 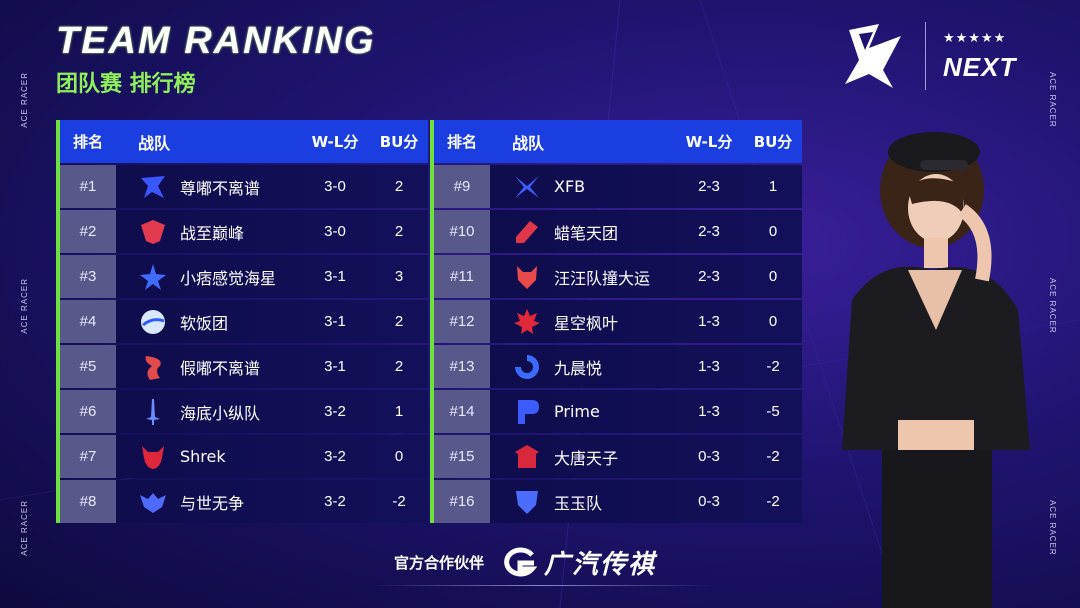 I want to click on team-cell: 尊嘟不离谱, so click(x=208, y=187).